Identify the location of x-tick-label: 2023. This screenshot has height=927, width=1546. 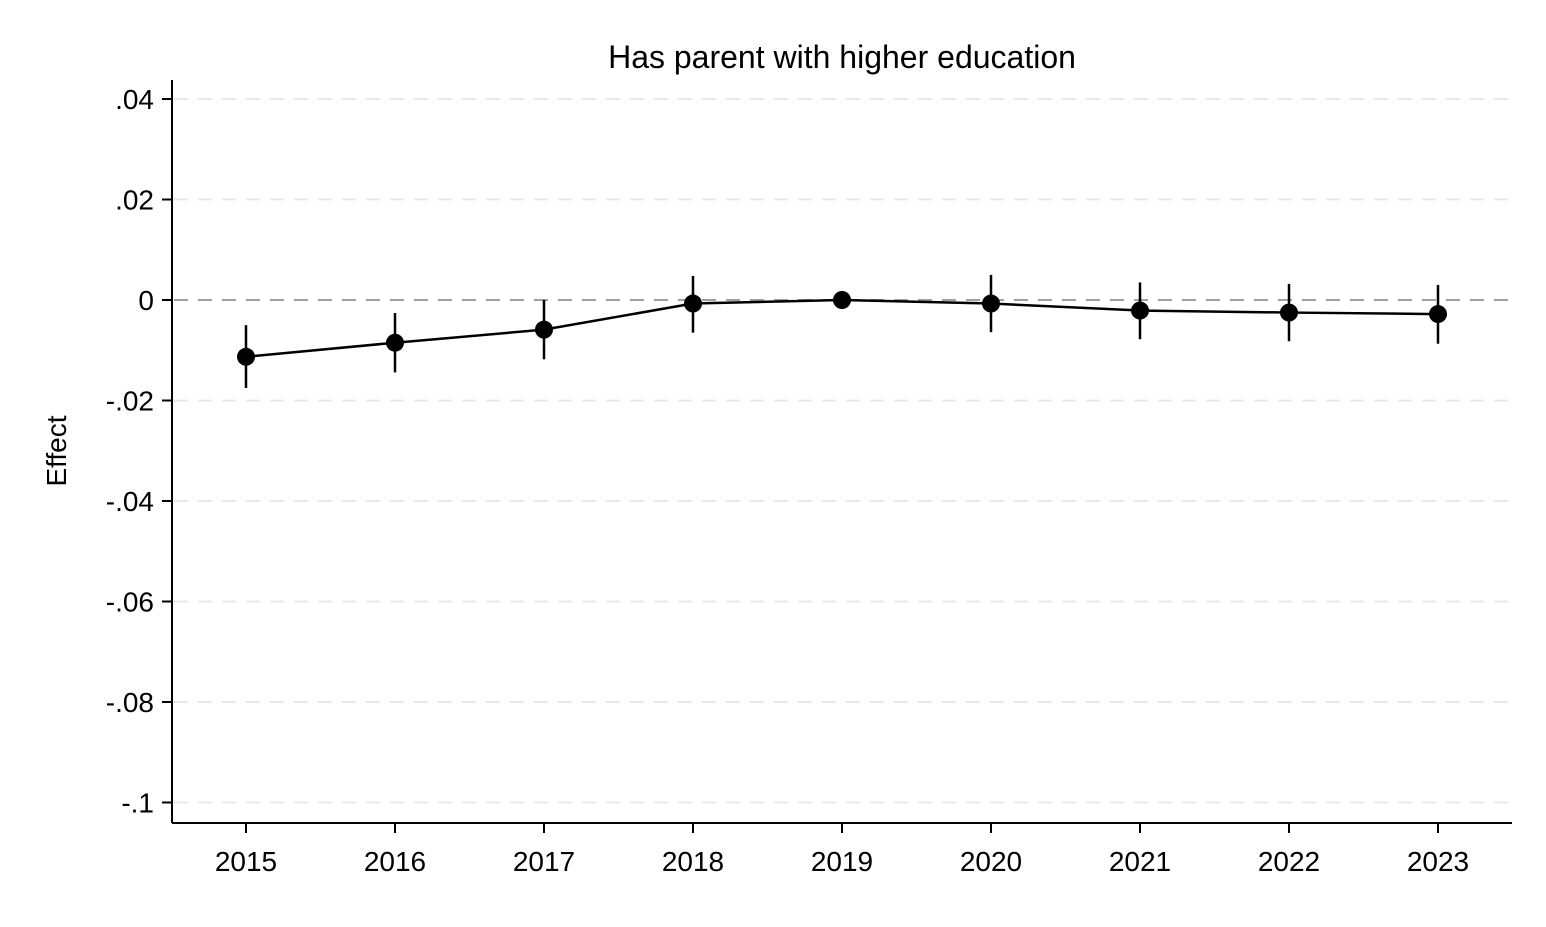
(1438, 861).